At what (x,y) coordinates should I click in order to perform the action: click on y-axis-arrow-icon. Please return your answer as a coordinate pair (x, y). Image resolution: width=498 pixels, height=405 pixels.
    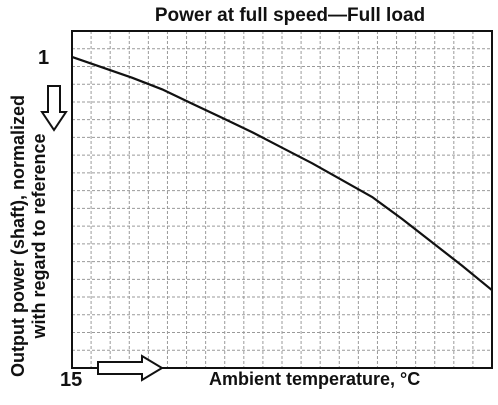
    Looking at the image, I should click on (54, 108).